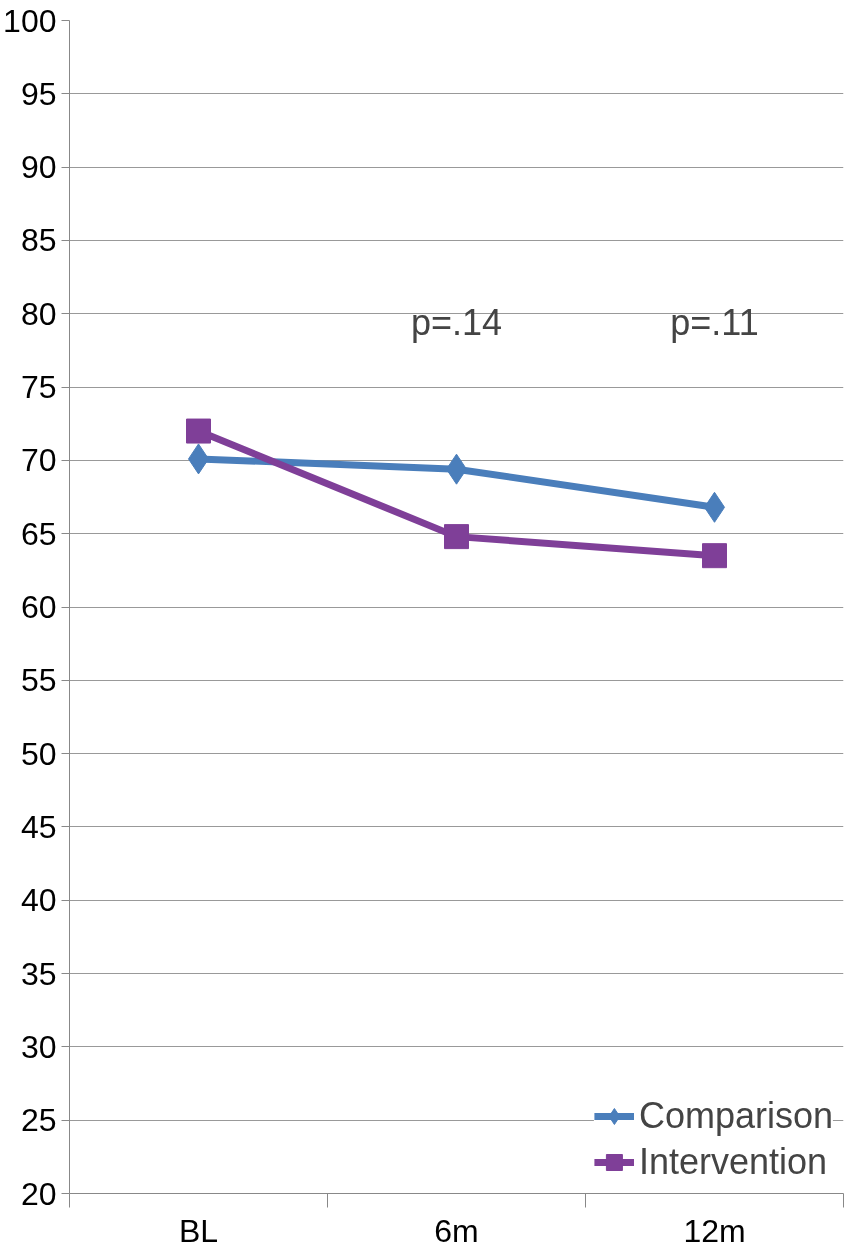 This screenshot has width=863, height=1251. What do you see at coordinates (38, 1046) in the screenshot?
I see `y-tick-label: 30` at bounding box center [38, 1046].